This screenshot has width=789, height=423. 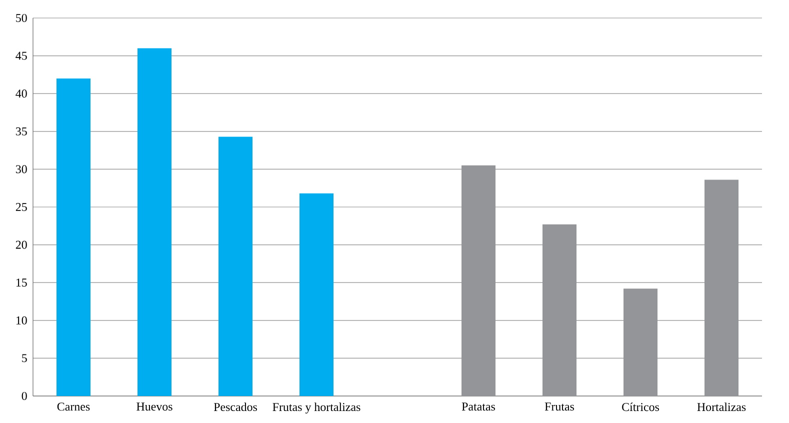 I want to click on x-tick-label: Frutas, so click(x=559, y=406).